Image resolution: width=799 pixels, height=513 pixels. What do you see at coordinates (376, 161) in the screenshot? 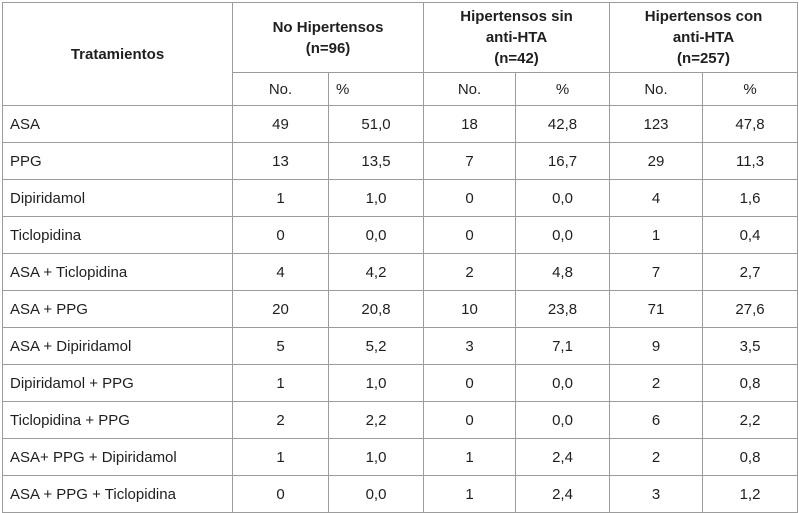
I see `no-hipertensos-percent: 13,5` at bounding box center [376, 161].